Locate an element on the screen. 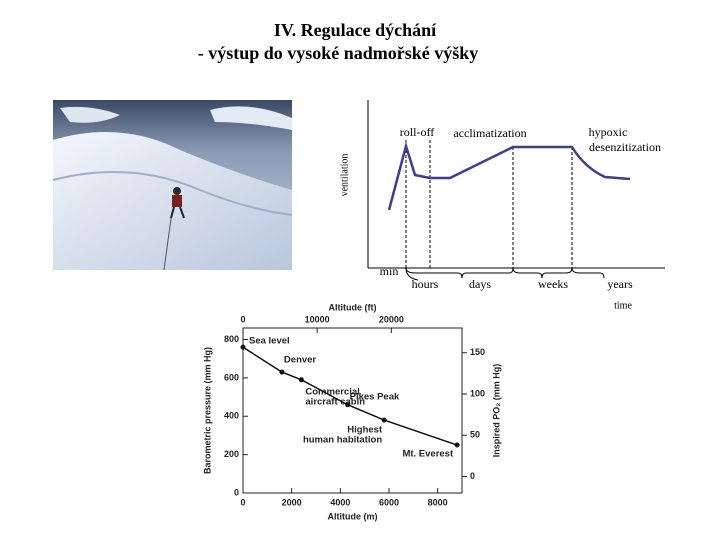  y2-axis-title: Inspired PO₂ (mm Hg) is located at coordinates (496, 411).